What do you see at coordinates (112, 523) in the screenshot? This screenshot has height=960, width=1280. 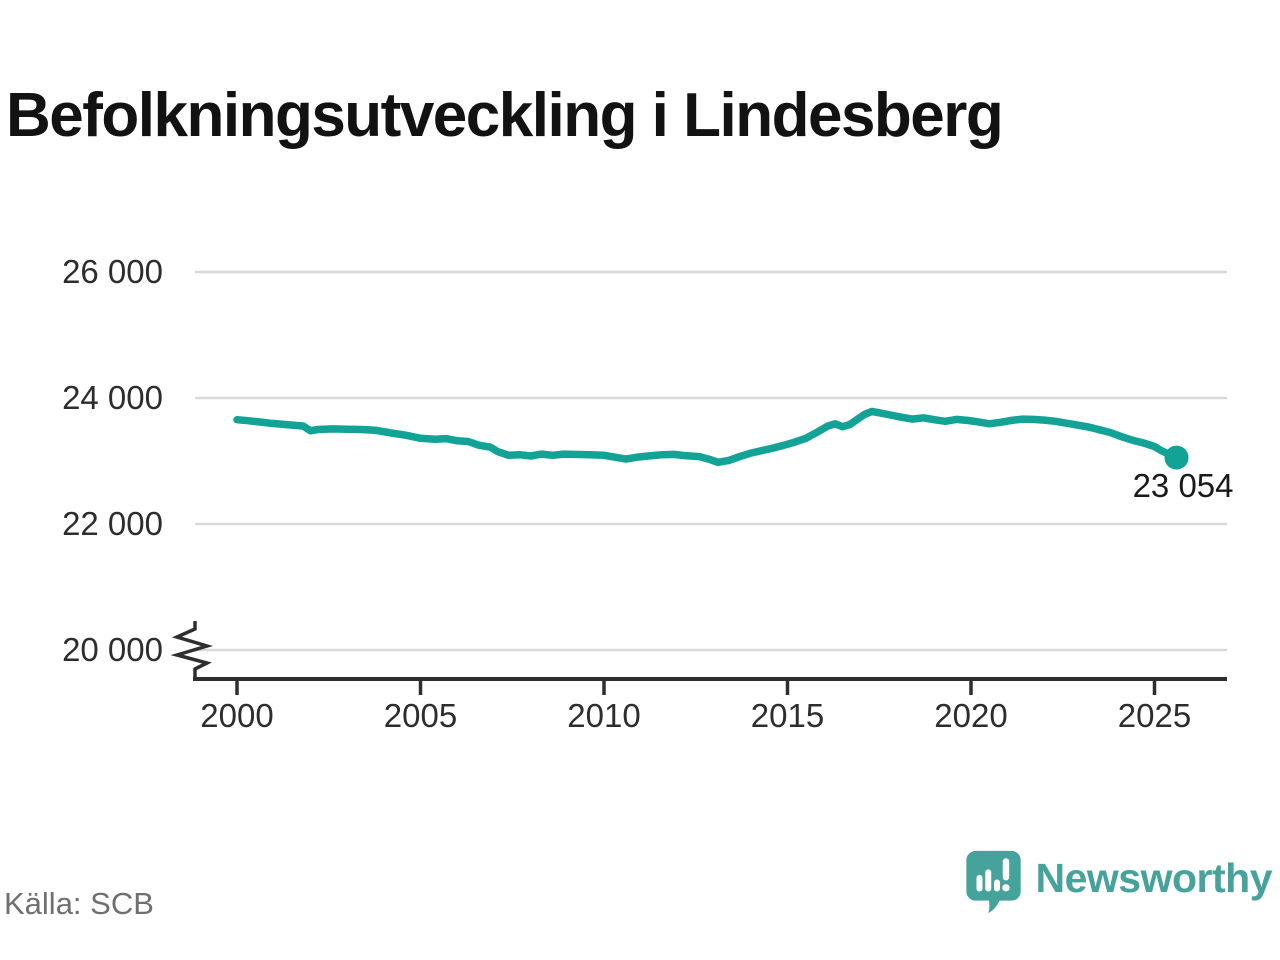 I see `y-axis-tick-label: 22 000` at bounding box center [112, 523].